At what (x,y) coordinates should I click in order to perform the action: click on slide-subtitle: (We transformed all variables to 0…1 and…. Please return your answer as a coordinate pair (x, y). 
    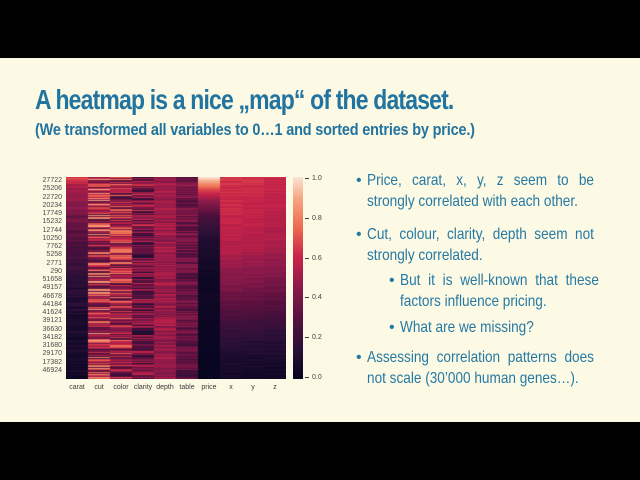
    Looking at the image, I should click on (255, 129).